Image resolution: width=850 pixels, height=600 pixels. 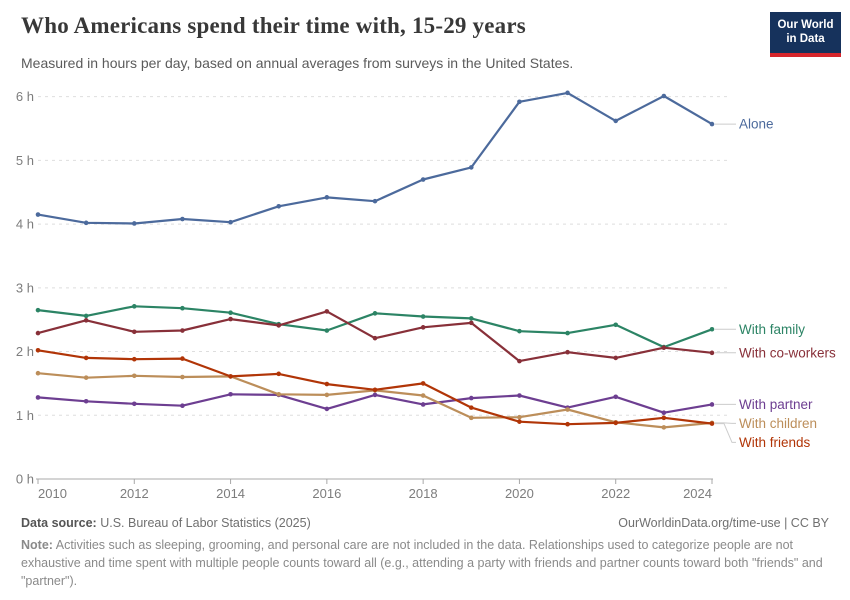 I want to click on data-point-with-friends-2017, so click(x=375, y=390).